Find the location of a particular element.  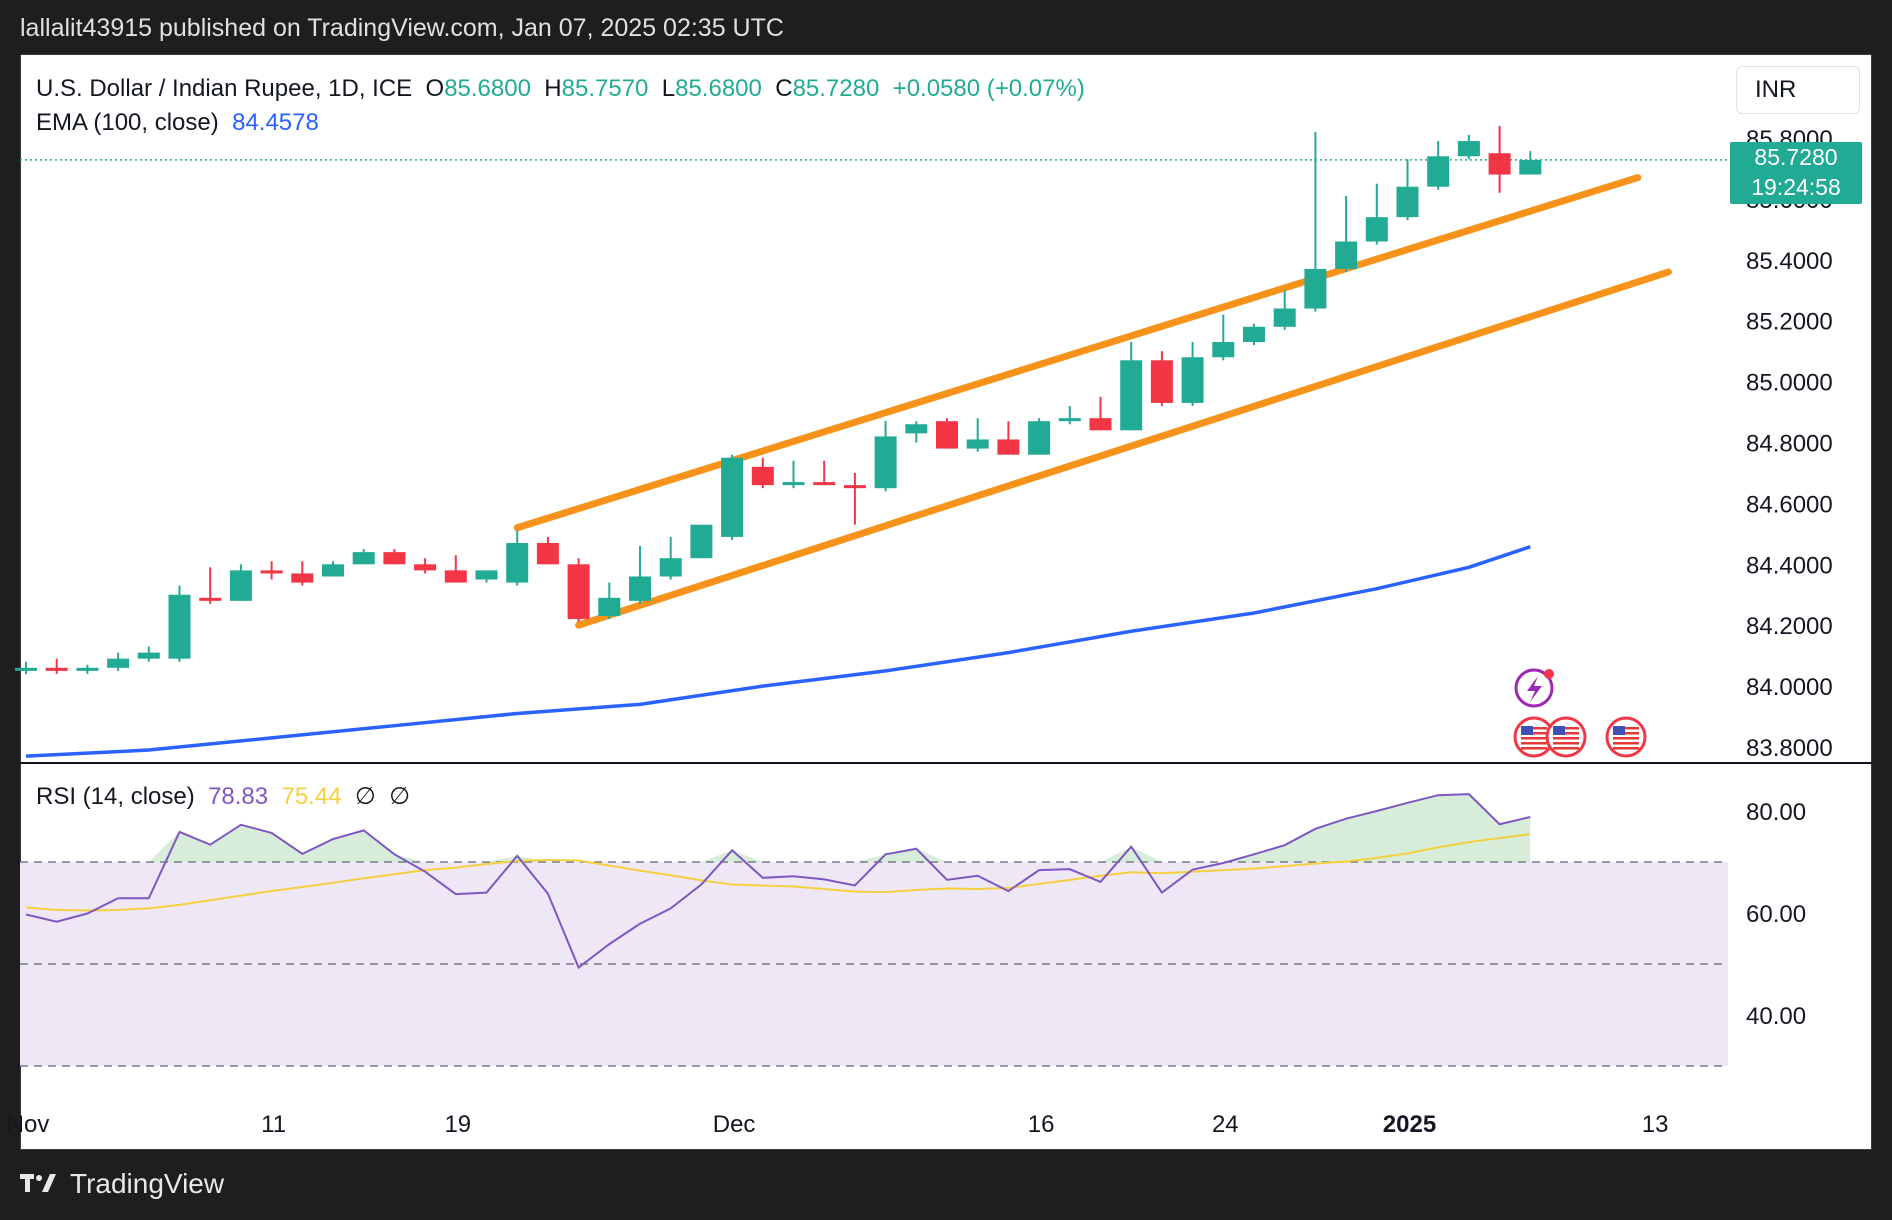

time-tick-label: 11 is located at coordinates (273, 1124).